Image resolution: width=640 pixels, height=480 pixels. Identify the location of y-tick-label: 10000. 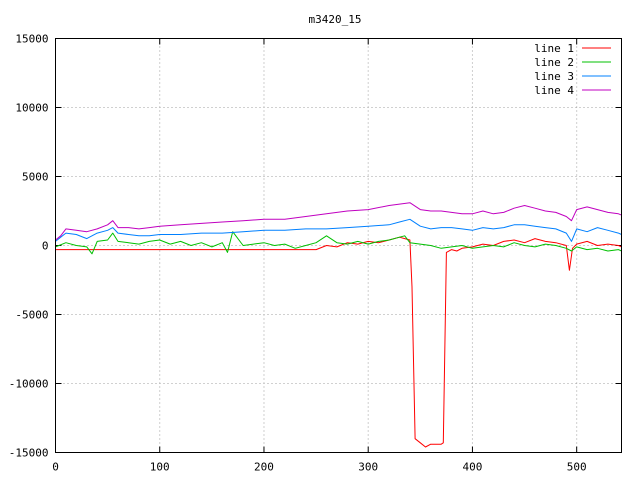
(31, 108).